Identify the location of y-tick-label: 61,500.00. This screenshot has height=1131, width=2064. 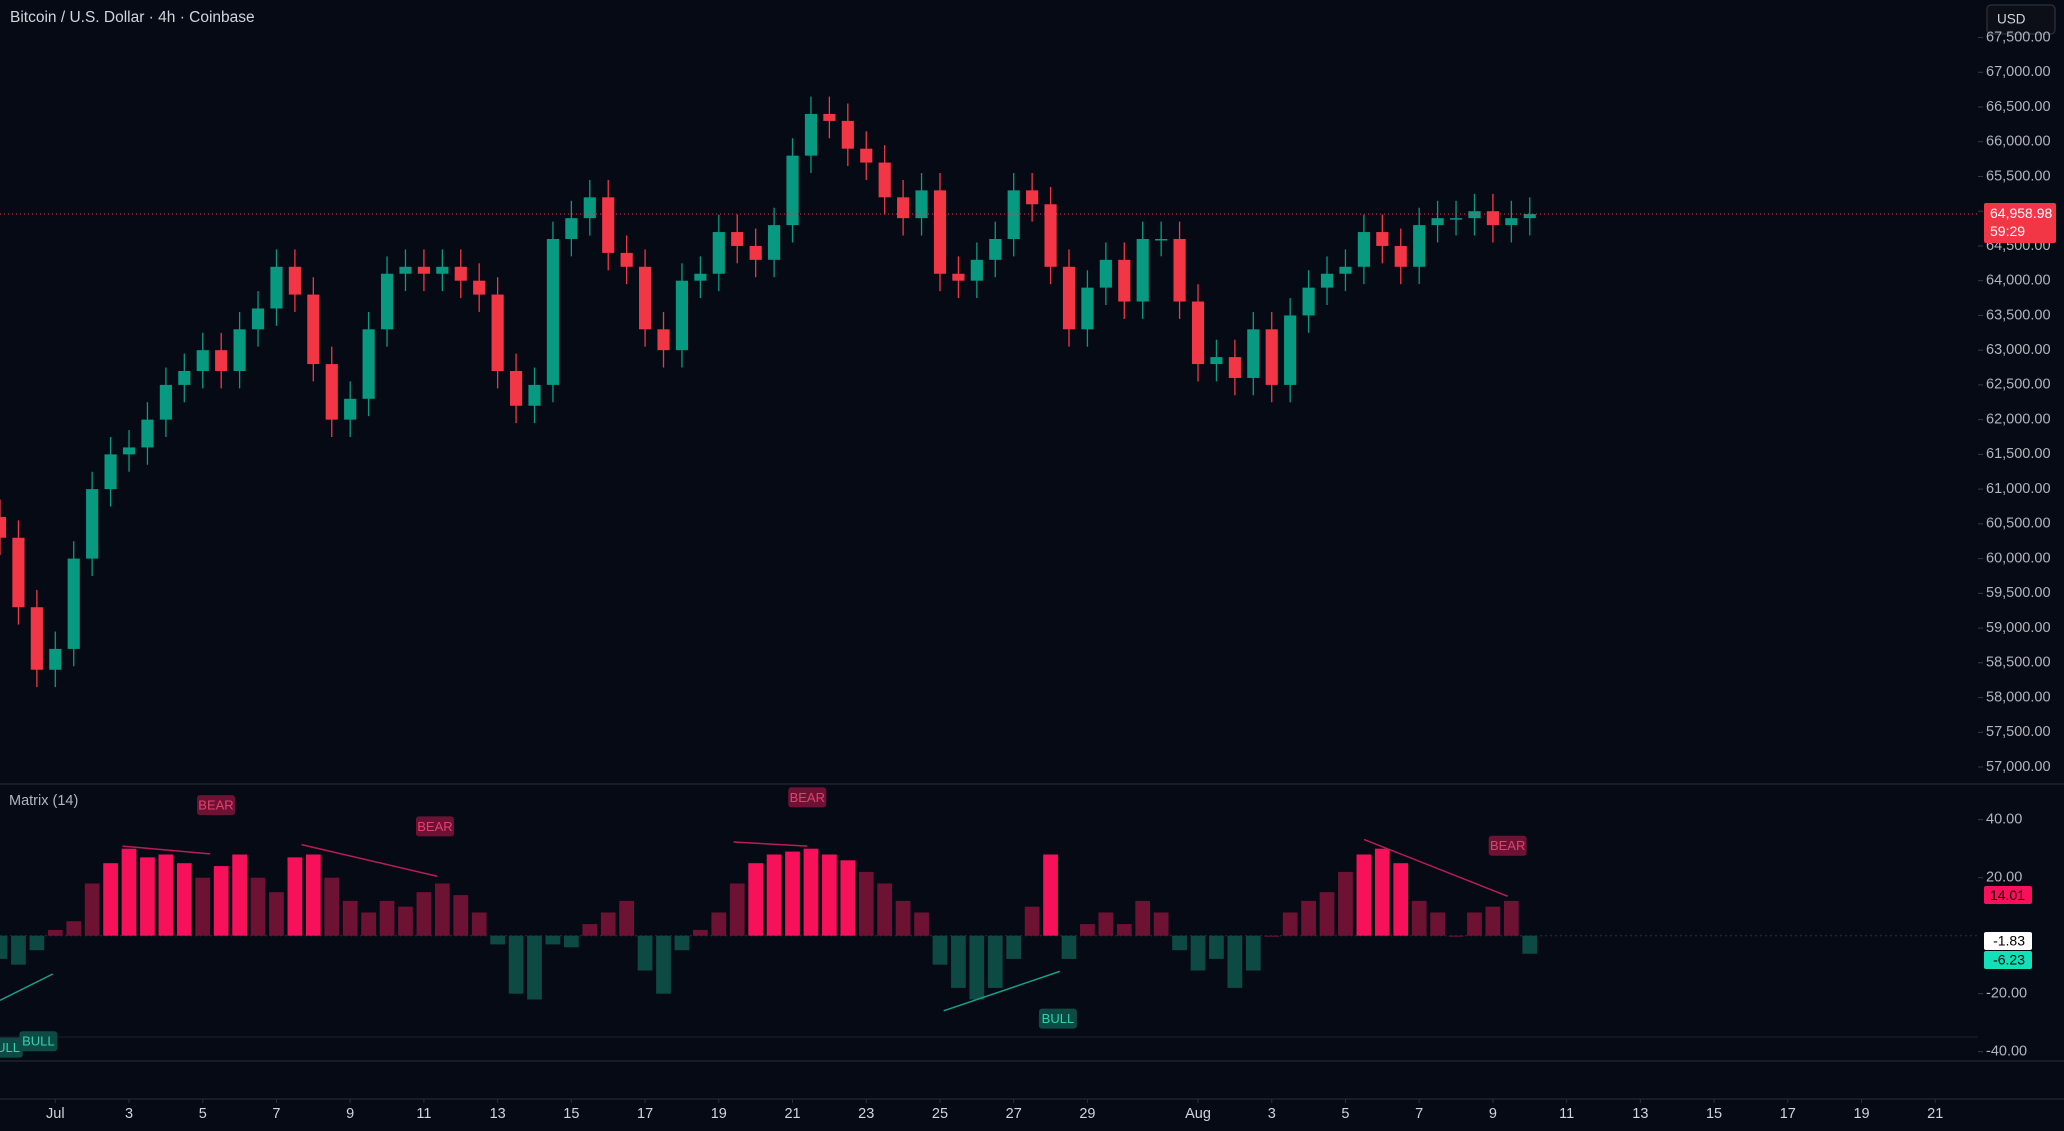
(2018, 454).